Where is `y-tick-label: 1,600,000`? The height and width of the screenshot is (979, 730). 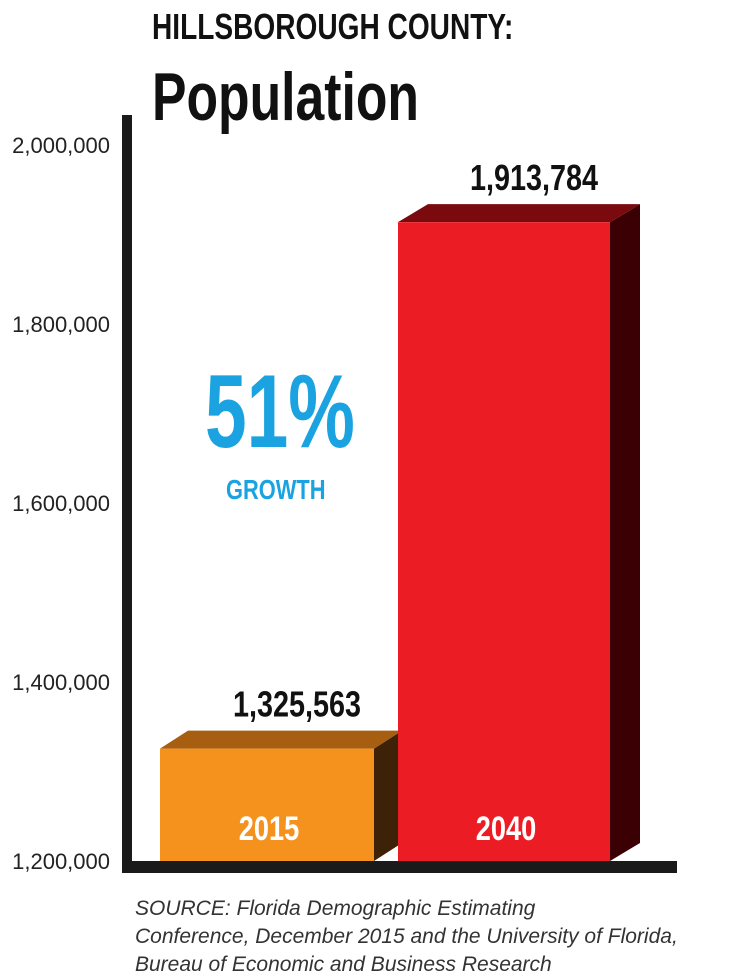 y-tick-label: 1,600,000 is located at coordinates (61, 503).